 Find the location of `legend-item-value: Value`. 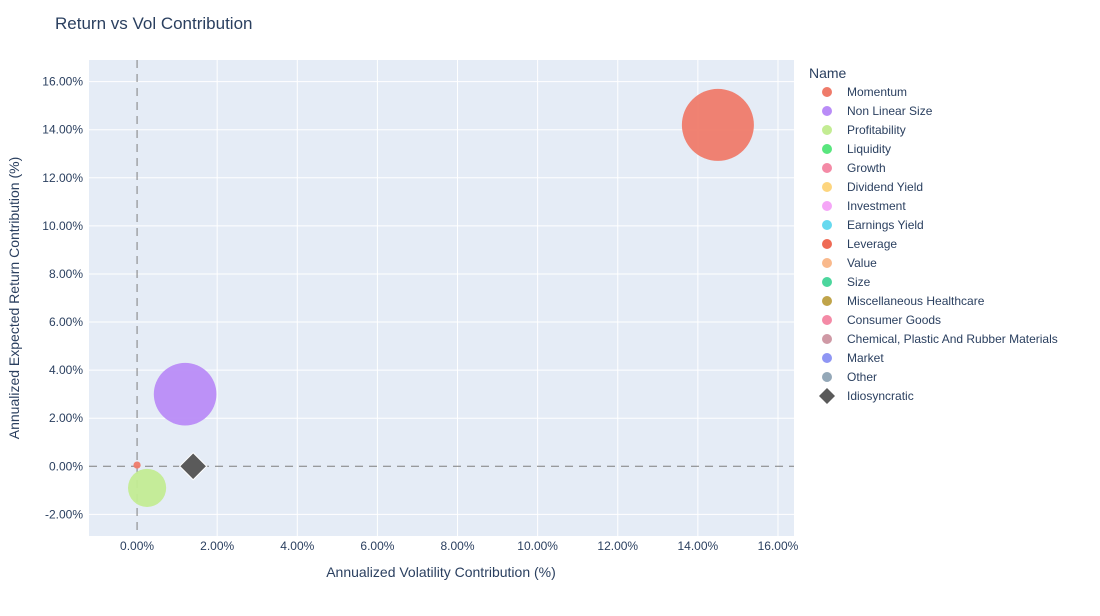

legend-item-value: Value is located at coordinates (849, 263).